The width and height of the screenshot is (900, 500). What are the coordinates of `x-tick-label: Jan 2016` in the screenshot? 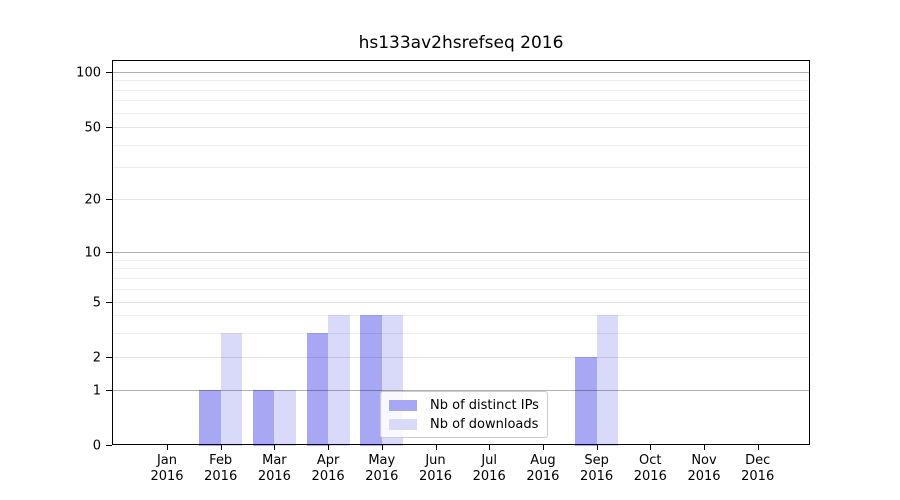 It's located at (167, 468).